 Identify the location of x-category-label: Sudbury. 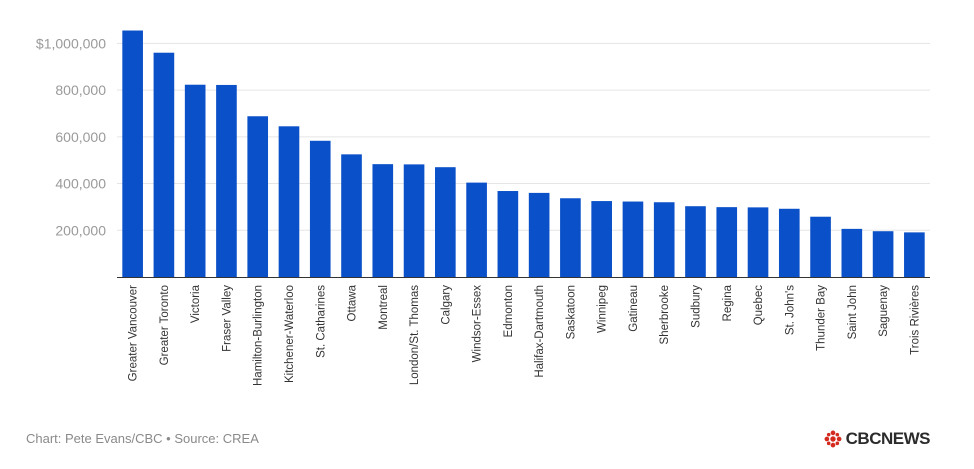
(696, 306).